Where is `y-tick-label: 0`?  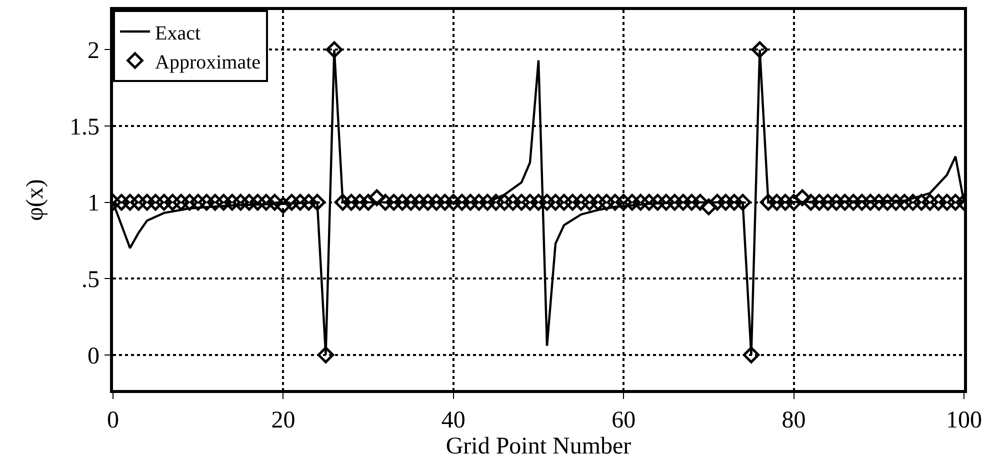
y-tick-label: 0 is located at coordinates (93, 356).